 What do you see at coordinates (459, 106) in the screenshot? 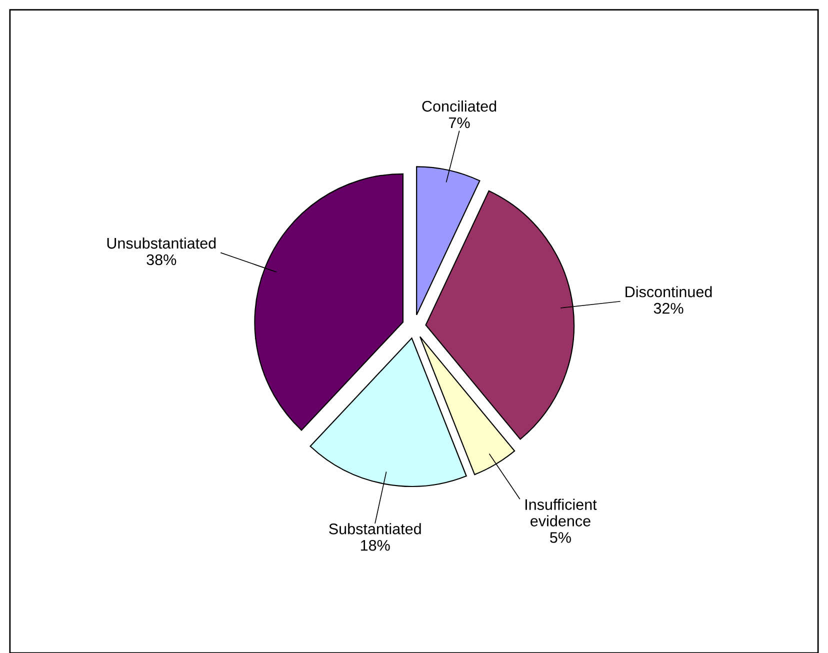
I see `slice-label: Conciliated` at bounding box center [459, 106].